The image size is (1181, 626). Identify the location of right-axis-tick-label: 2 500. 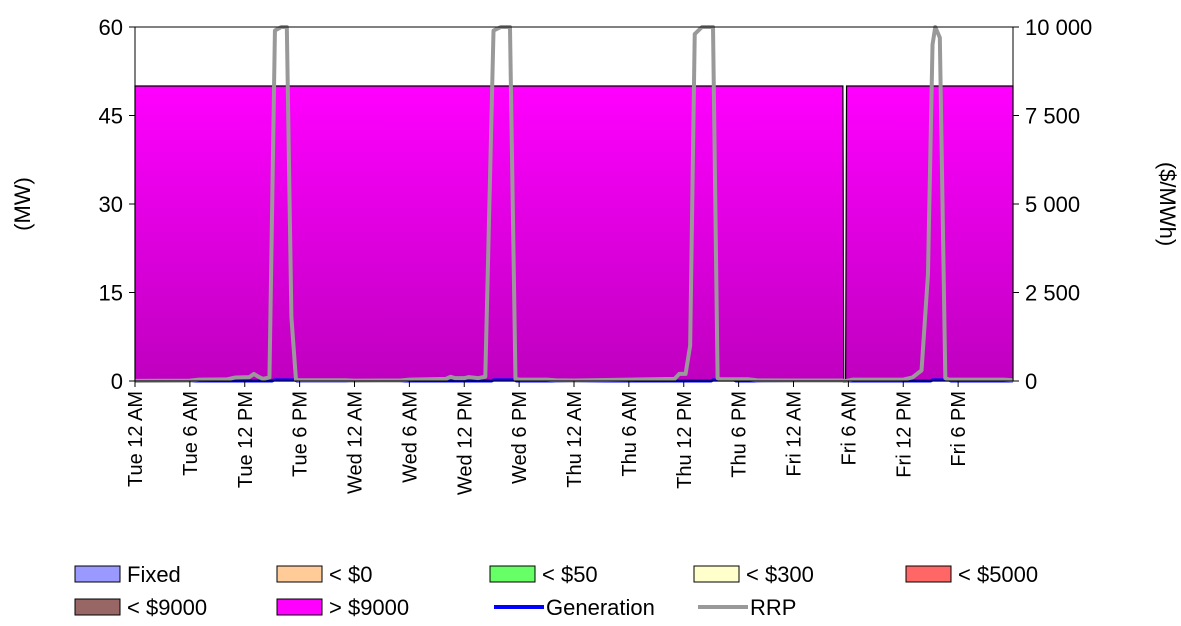
(1052, 293).